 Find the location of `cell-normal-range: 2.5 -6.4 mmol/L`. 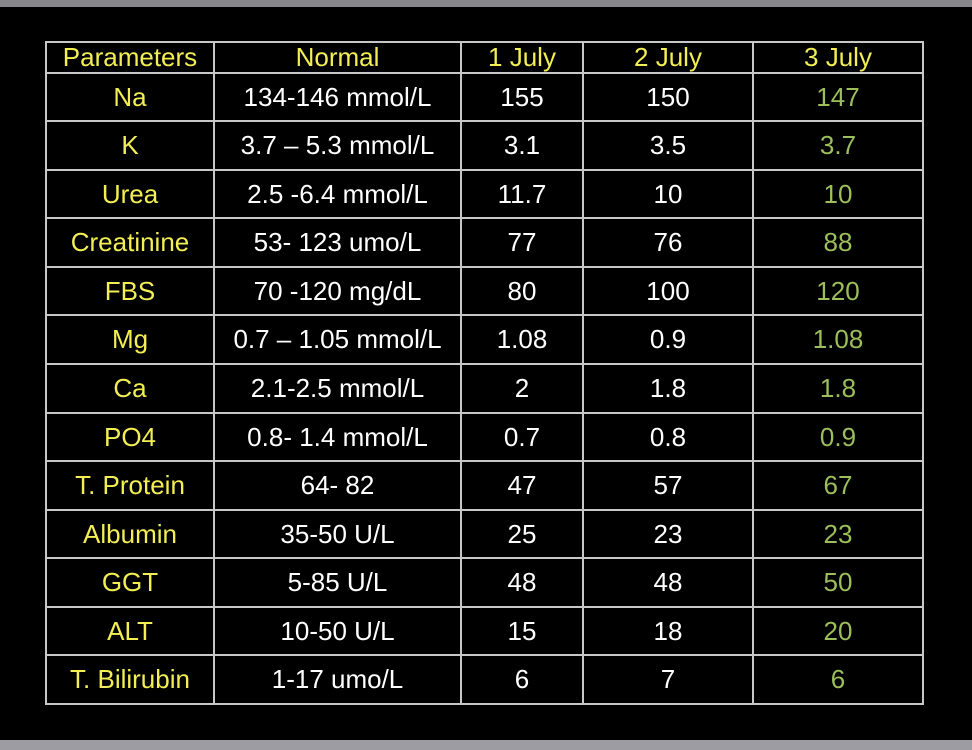

cell-normal-range: 2.5 -6.4 mmol/L is located at coordinates (337, 194).